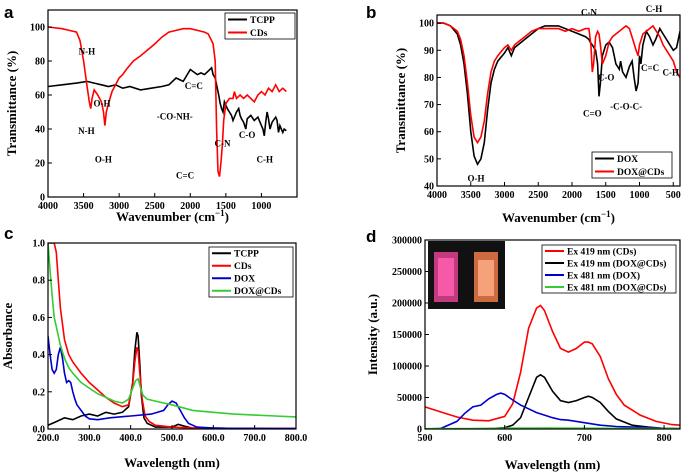 The height and width of the screenshot is (472, 685). Describe the element at coordinates (654, 9) in the screenshot. I see `annotation-b-6: C-H` at that location.